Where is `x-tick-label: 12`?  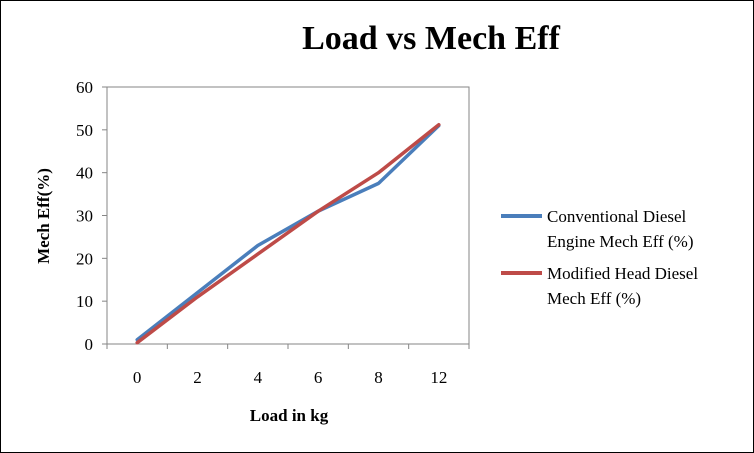
x-tick-label: 12 is located at coordinates (438, 377).